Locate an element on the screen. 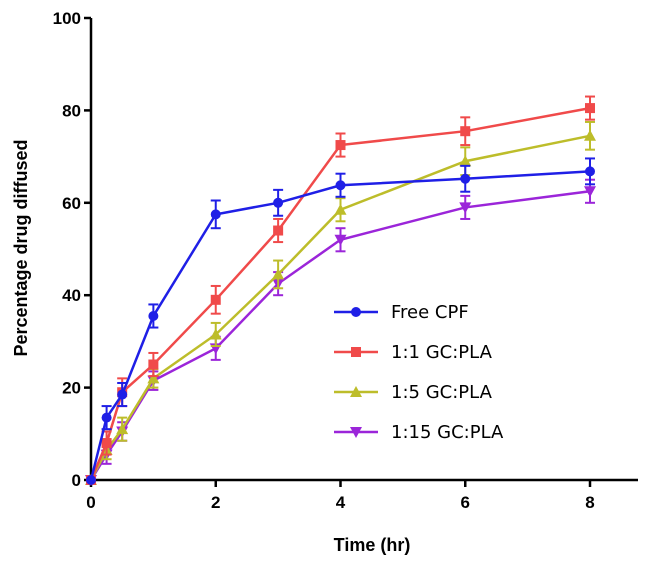 This screenshot has width=658, height=561. y-tick-label: 100 is located at coordinates (67, 18).